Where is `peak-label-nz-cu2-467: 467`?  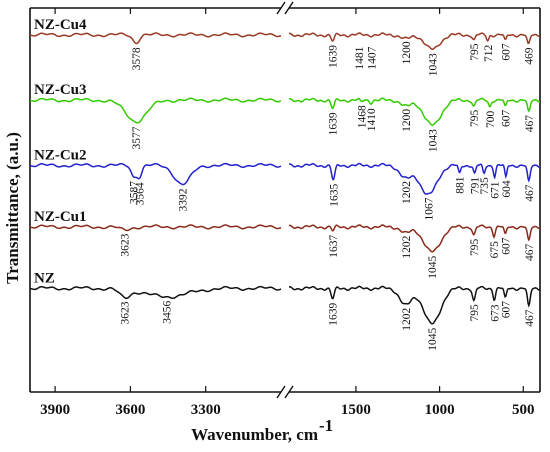
peak-label-nz-cu2-467: 467 is located at coordinates (530, 193).